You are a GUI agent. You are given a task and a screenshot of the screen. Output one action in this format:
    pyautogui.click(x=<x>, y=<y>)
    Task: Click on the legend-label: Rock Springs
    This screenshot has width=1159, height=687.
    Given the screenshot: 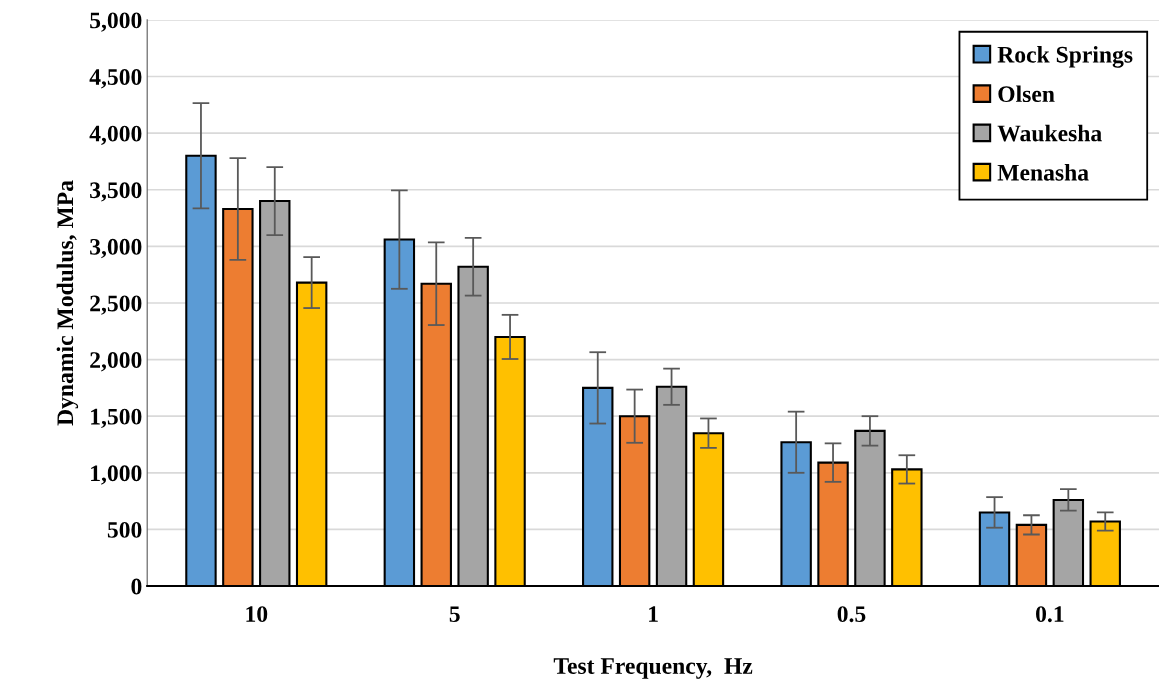 What is the action you would take?
    pyautogui.click(x=1065, y=57)
    